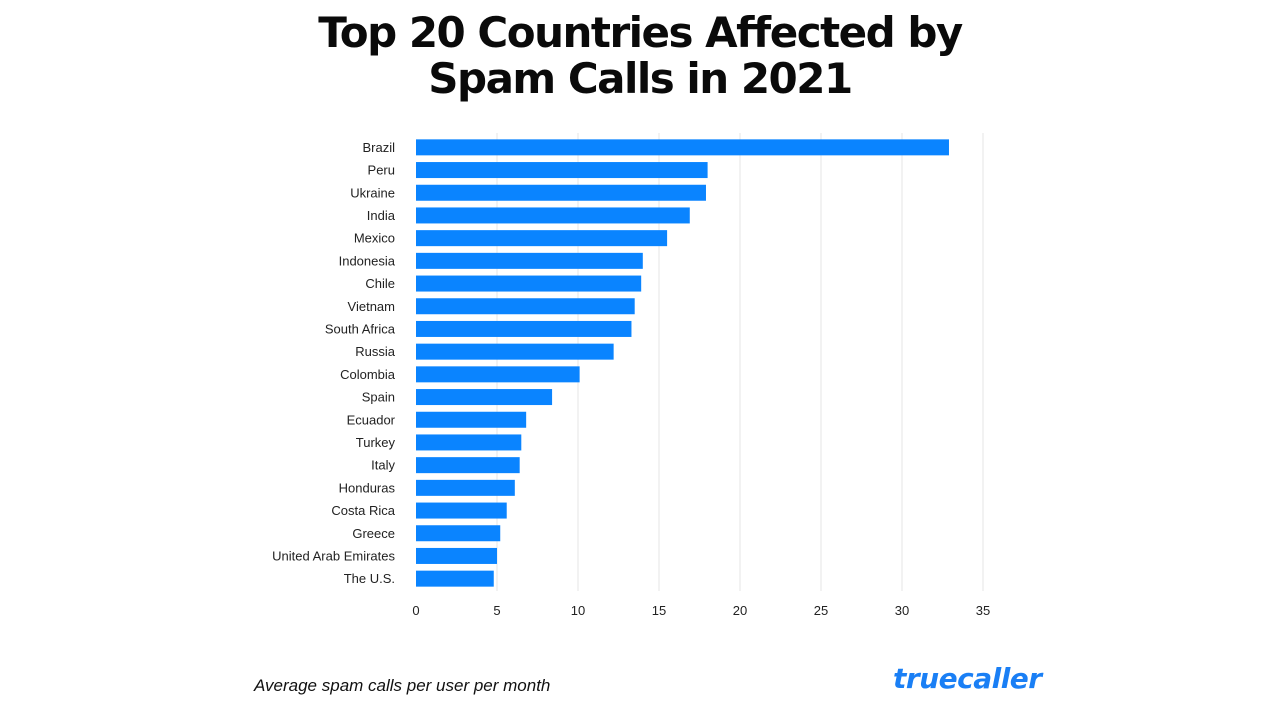  Describe the element at coordinates (381, 170) in the screenshot. I see `category-label: Peru` at that location.